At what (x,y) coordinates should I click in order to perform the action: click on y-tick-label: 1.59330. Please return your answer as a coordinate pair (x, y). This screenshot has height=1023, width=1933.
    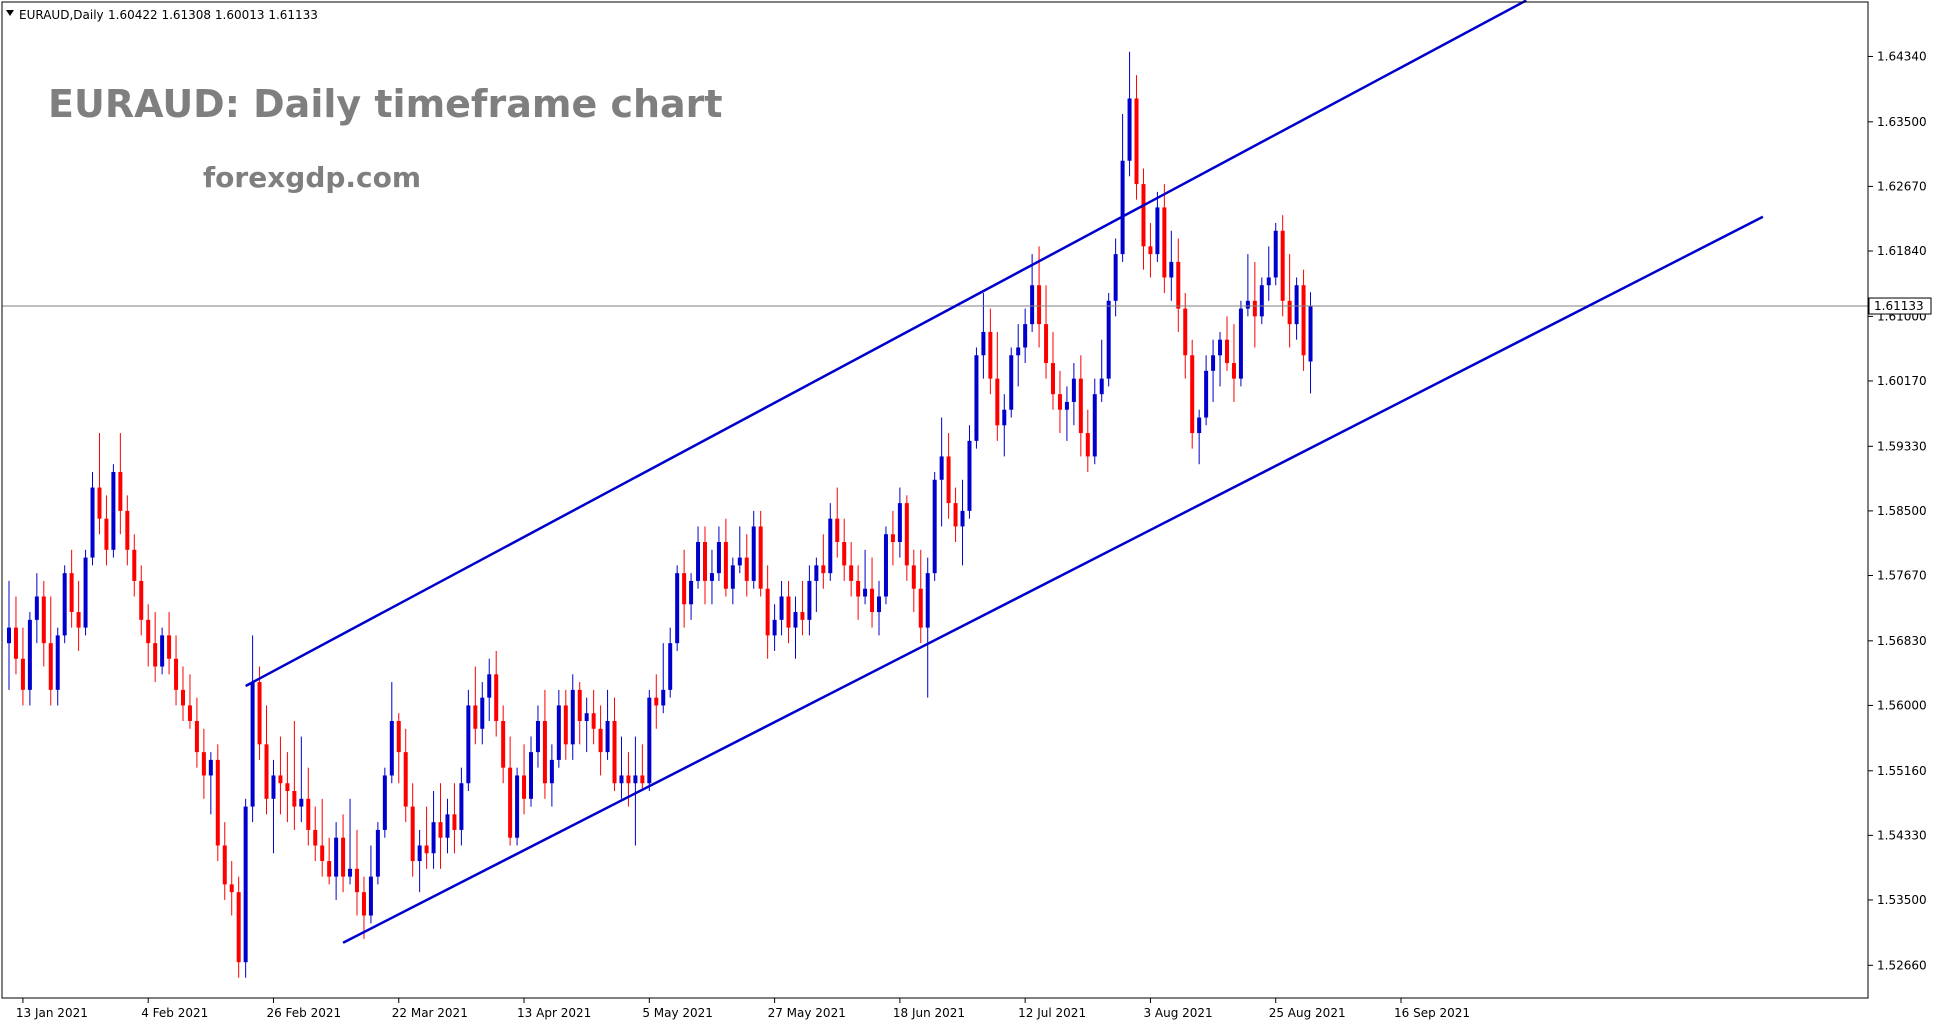
    Looking at the image, I should click on (1902, 446).